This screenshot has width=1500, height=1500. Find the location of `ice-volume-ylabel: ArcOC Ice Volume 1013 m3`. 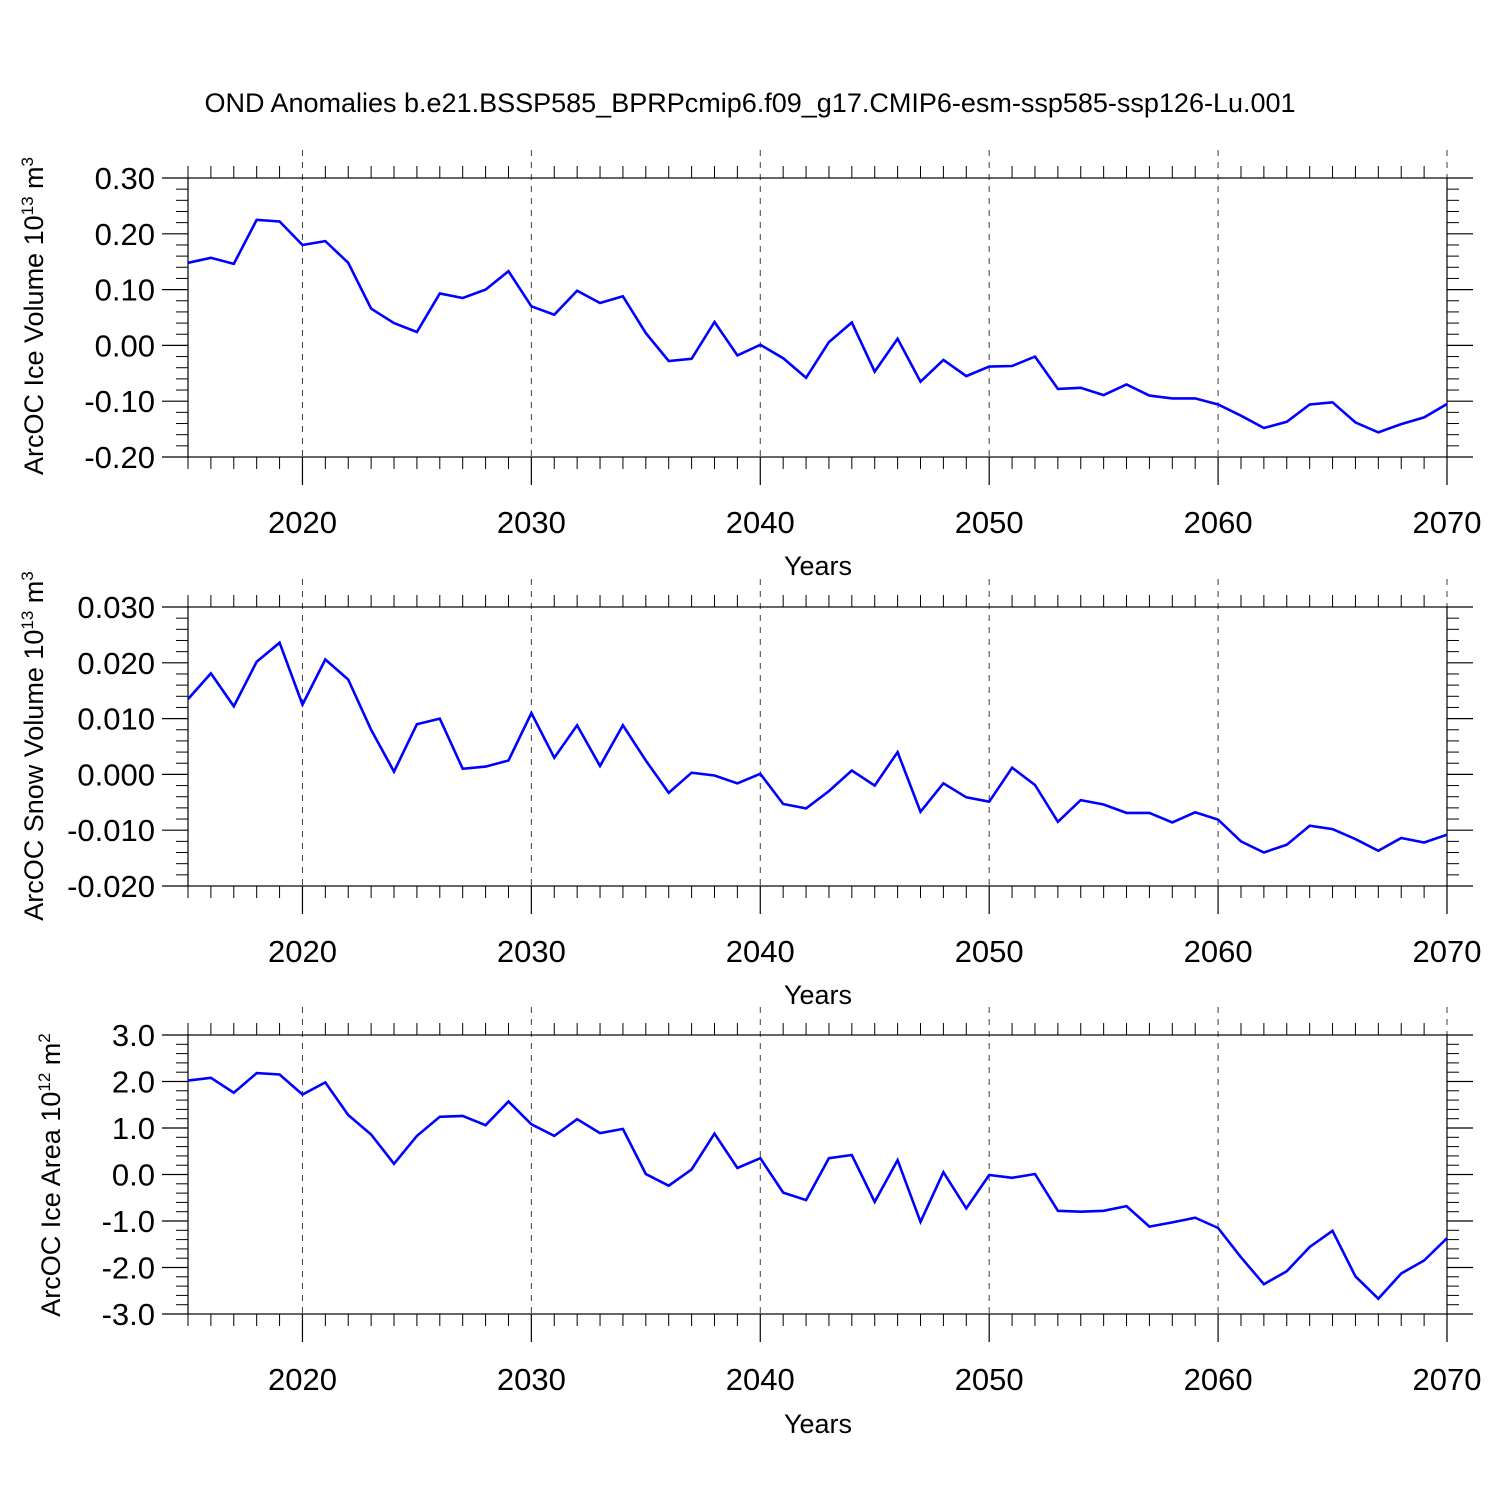

ice-volume-ylabel: ArcOC Ice Volume 1013 m3 is located at coordinates (33, 316).